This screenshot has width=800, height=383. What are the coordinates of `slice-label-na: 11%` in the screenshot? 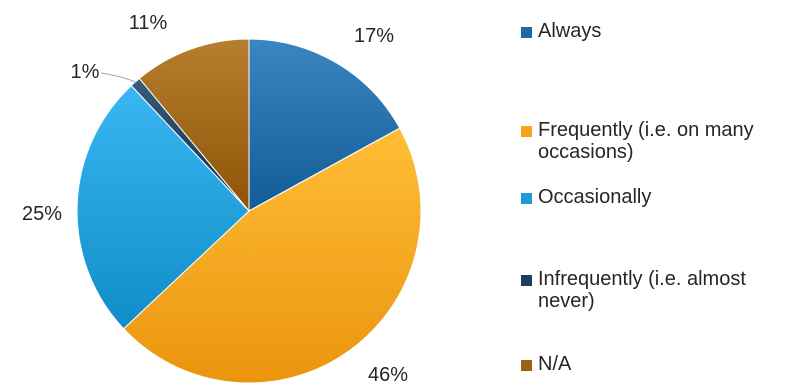 It's located at (148, 23).